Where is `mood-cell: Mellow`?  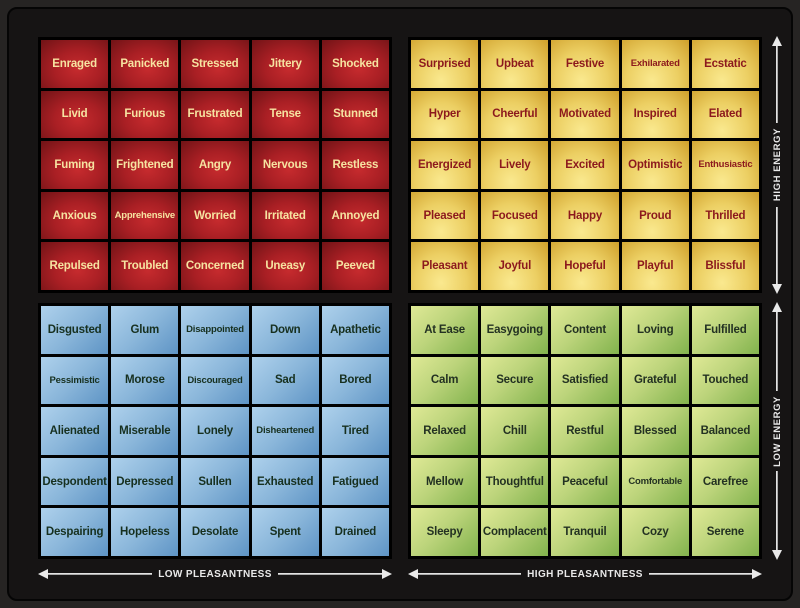 mood-cell: Mellow is located at coordinates (445, 481).